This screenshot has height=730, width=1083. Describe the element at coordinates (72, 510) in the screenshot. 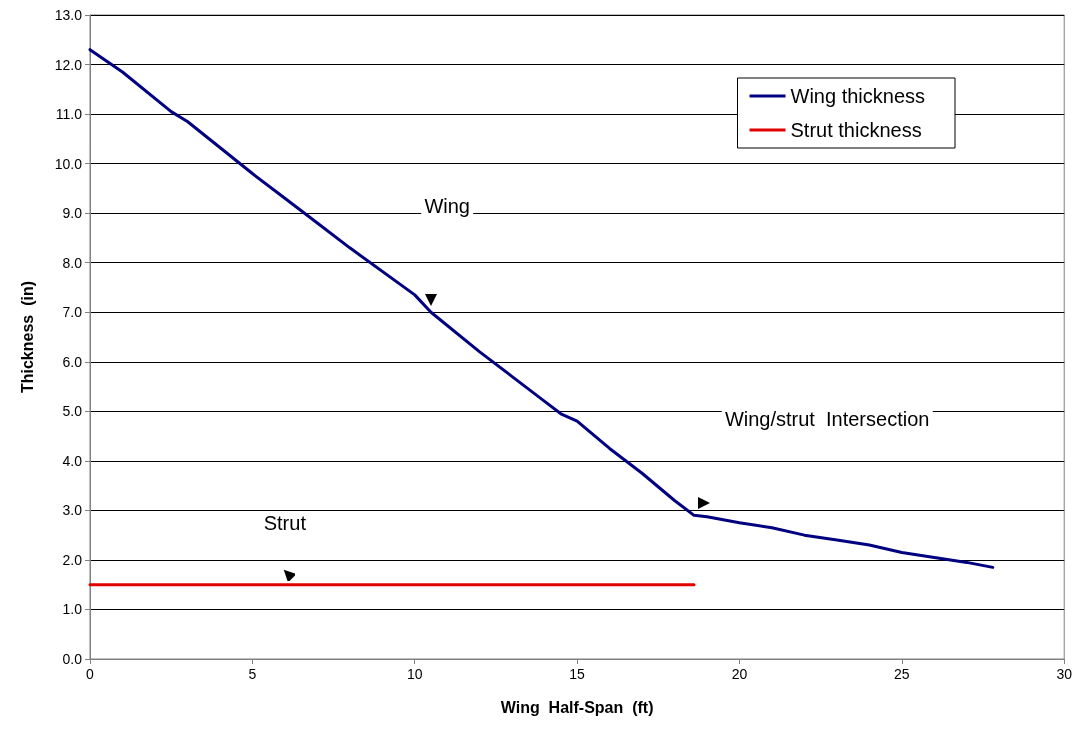

I see `y-tick-label: 3.0` at that location.